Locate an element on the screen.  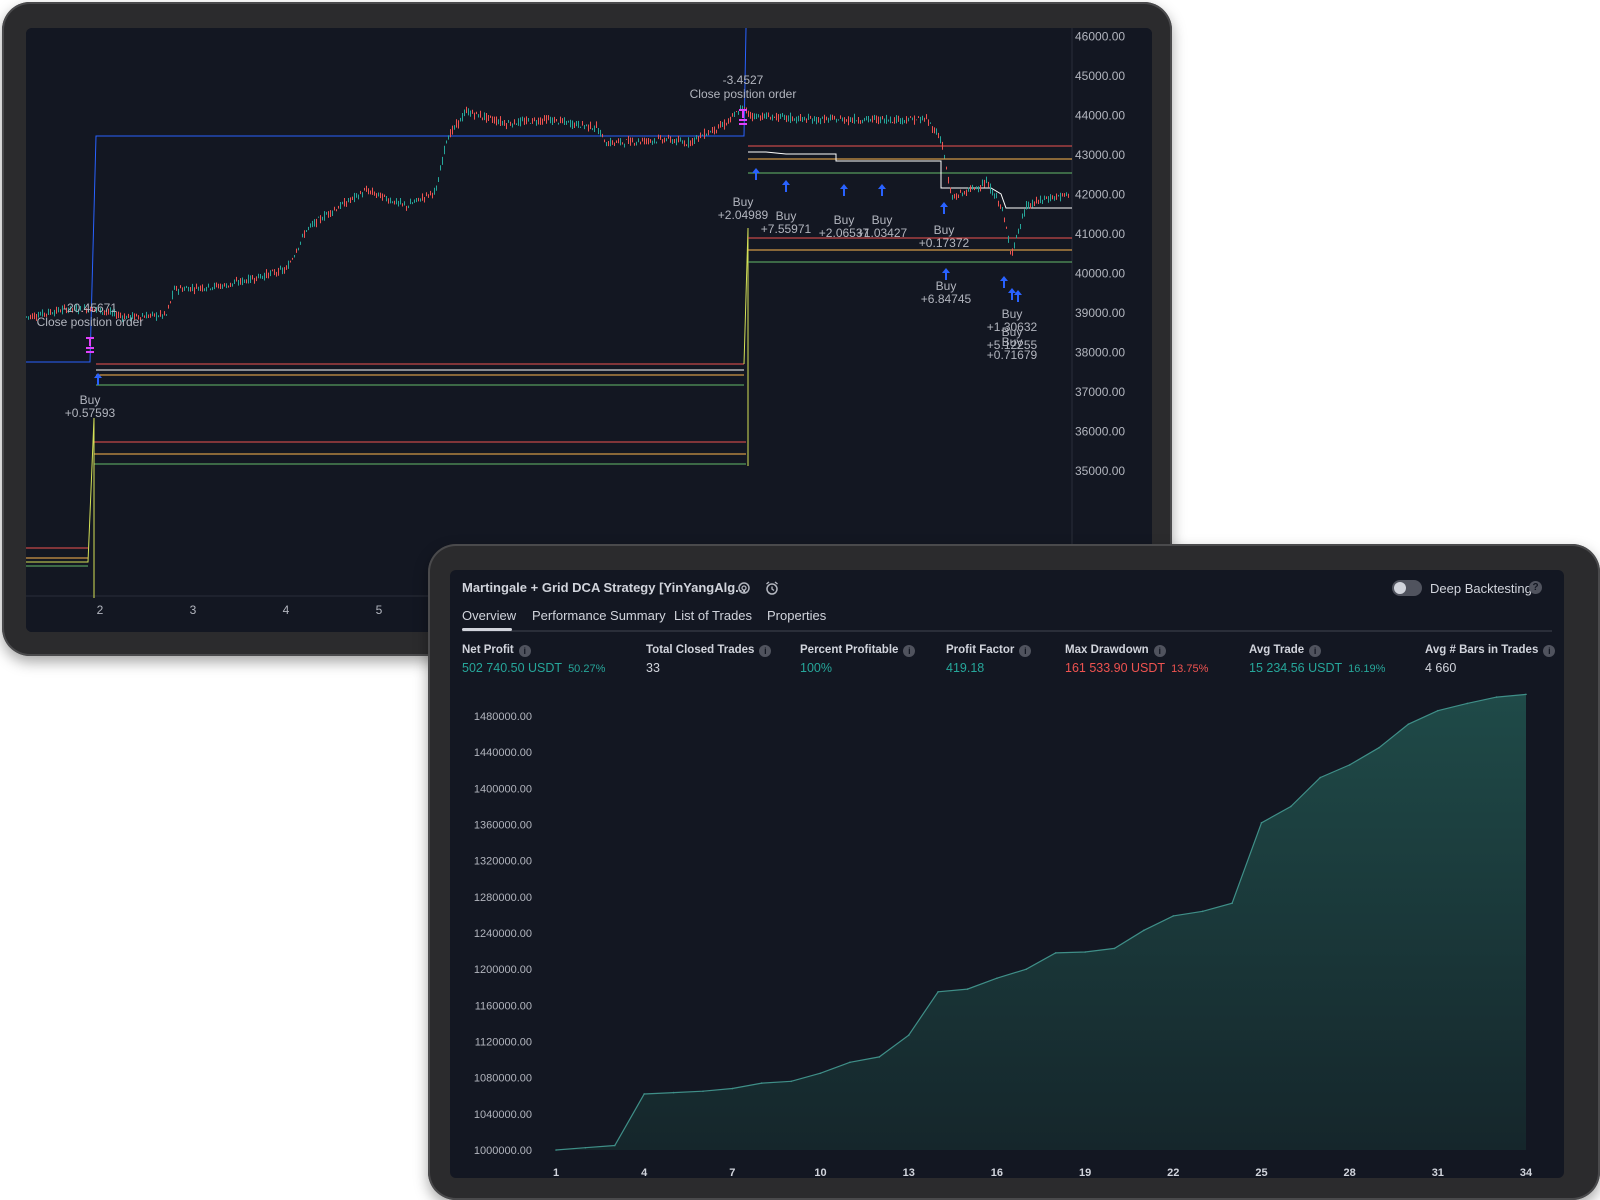
average-price-line is located at coordinates (386, 195).